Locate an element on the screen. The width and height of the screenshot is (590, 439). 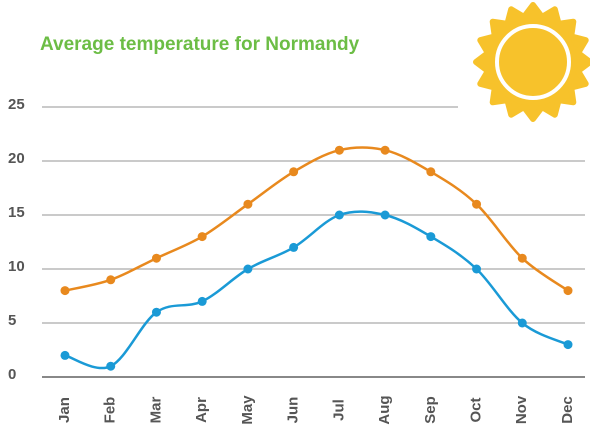
sun-icon is located at coordinates (531, 62).